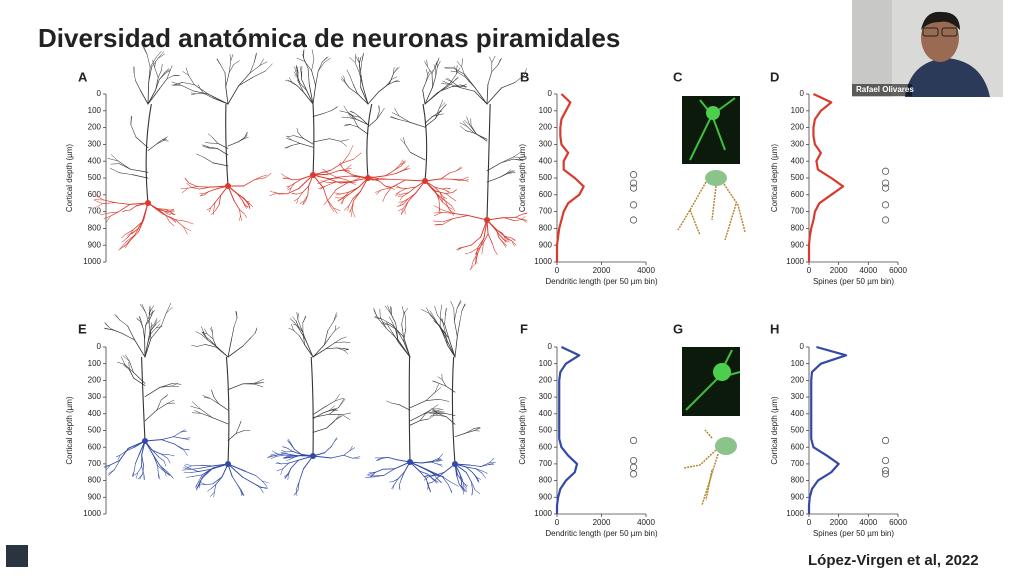 The image size is (1024, 576). What do you see at coordinates (601, 281) in the screenshot?
I see `x-axis-label: Dendritic length (per 50 µm bin)` at bounding box center [601, 281].